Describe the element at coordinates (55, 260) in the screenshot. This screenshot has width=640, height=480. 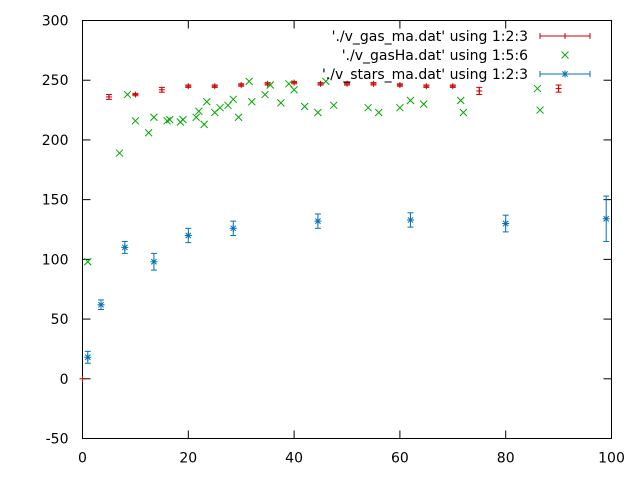
I see `y-tick-label: 100` at that location.